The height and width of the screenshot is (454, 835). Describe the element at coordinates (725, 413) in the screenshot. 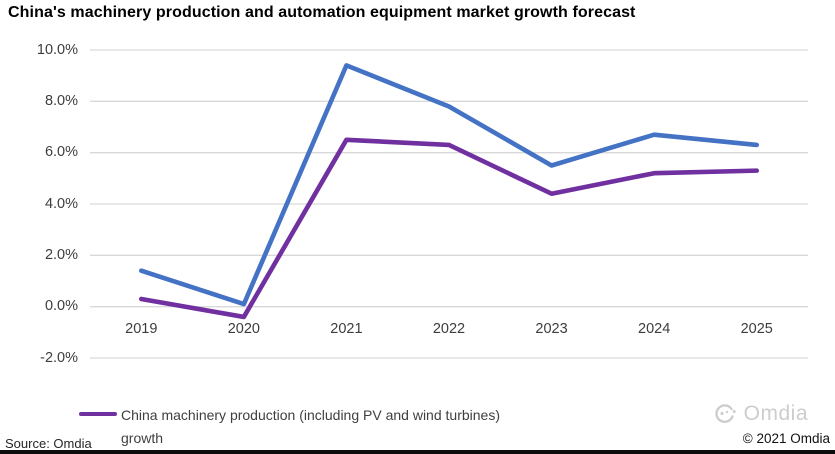

I see `omdia-logo-icon` at that location.